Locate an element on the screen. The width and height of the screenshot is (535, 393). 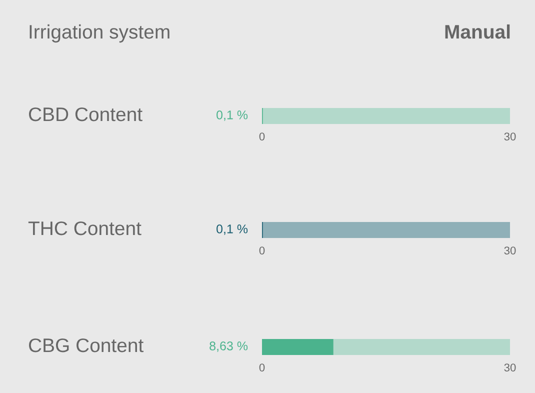
text: Irrigation system is located at coordinates (100, 33).